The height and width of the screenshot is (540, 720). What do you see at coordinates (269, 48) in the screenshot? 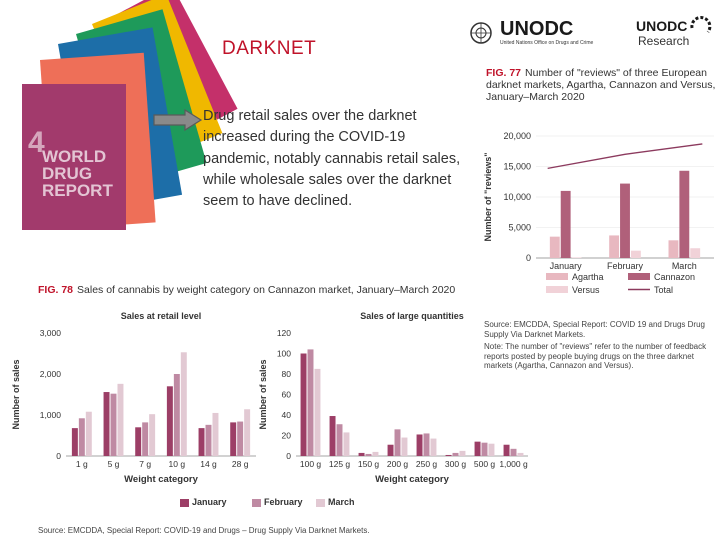
I see `slide-title: DARKNET` at bounding box center [269, 48].